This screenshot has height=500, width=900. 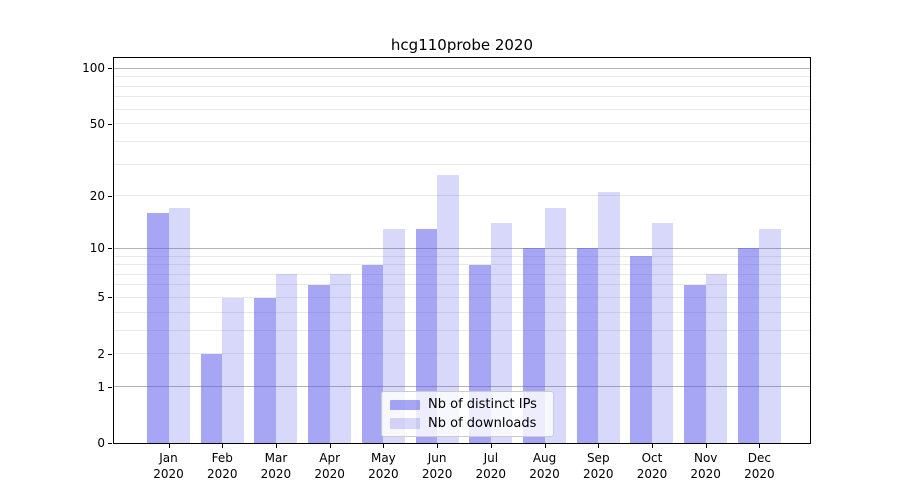 I want to click on x-tick-month: Aug, so click(x=544, y=458).